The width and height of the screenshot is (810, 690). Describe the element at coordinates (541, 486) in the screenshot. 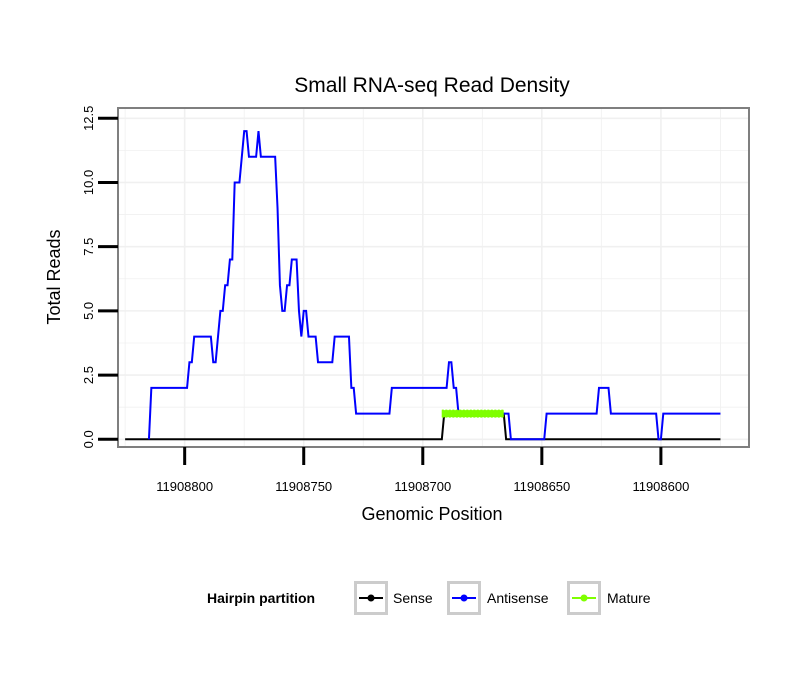

I see `x-tick-label: 11908650` at that location.